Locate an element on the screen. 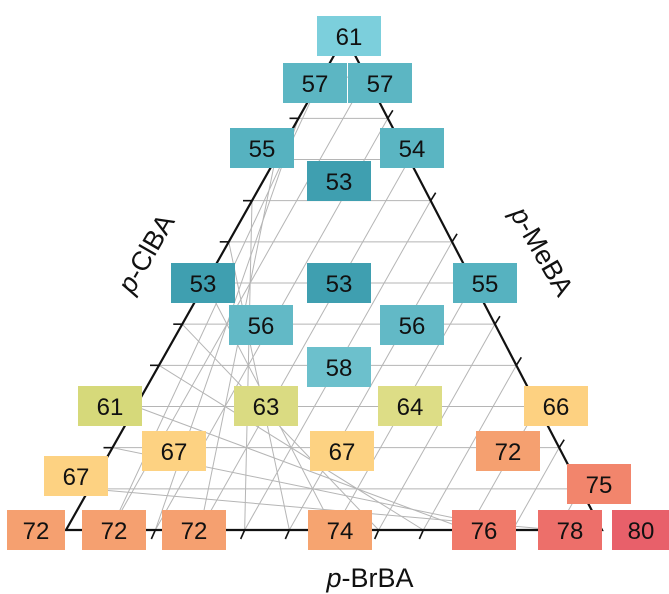 The width and height of the screenshot is (669, 594). value-cell: 63 is located at coordinates (266, 406).